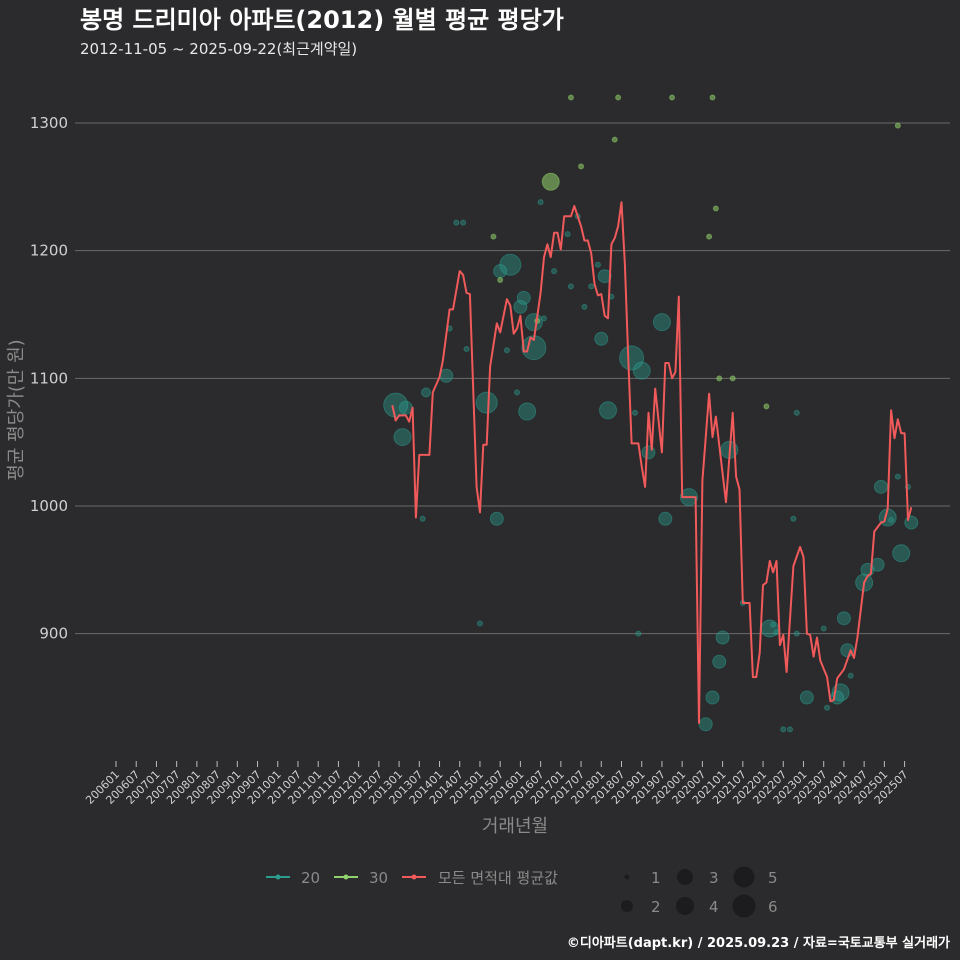 This screenshot has height=960, width=960. Describe the element at coordinates (293, 878) in the screenshot. I see `legend-item-20: 20` at that location.